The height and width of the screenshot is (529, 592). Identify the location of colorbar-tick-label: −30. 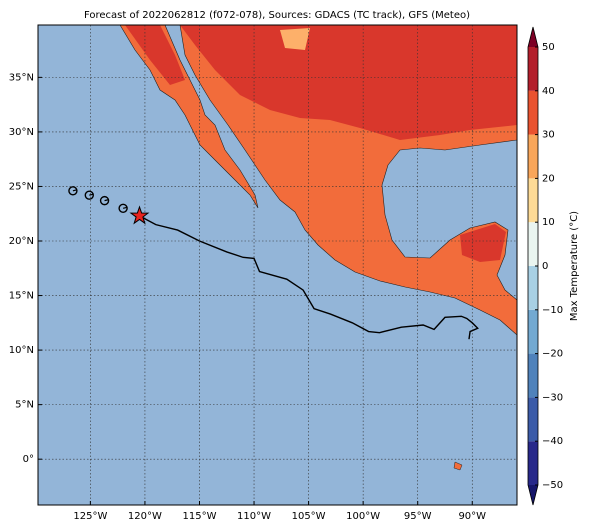
(552, 397).